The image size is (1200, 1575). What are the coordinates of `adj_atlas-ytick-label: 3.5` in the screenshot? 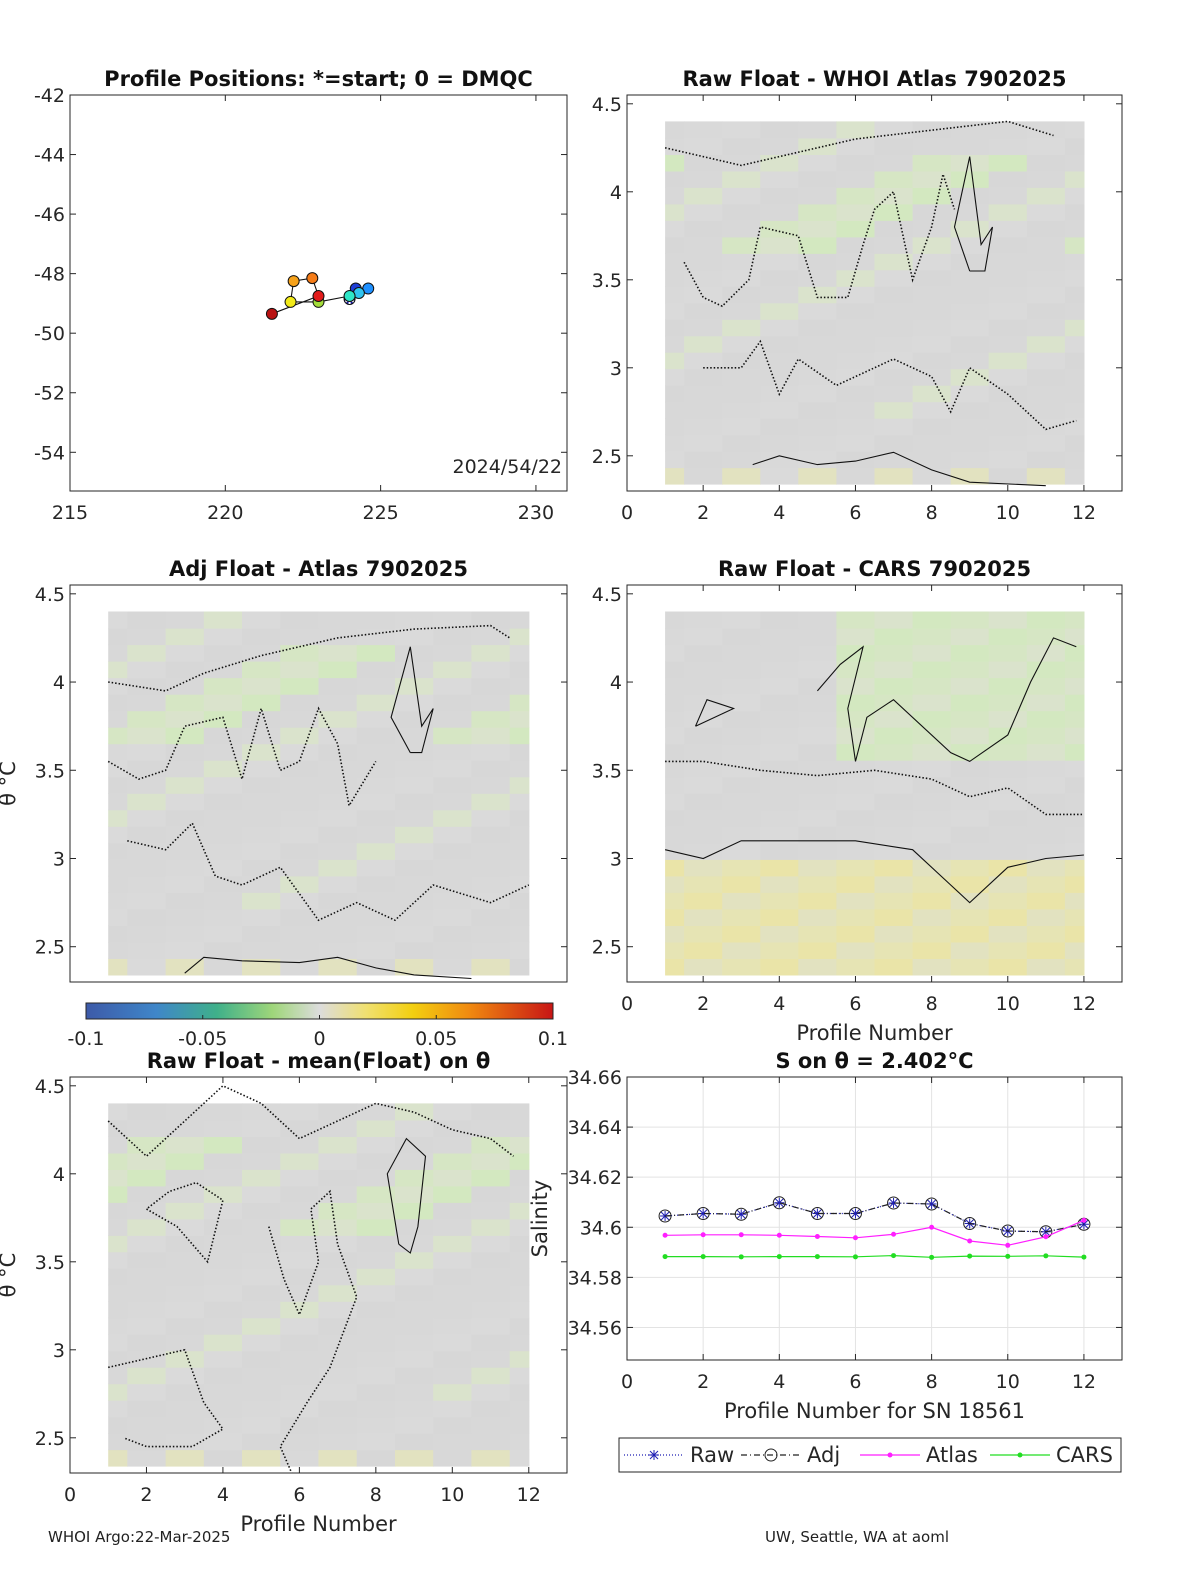 It's located at (50, 771).